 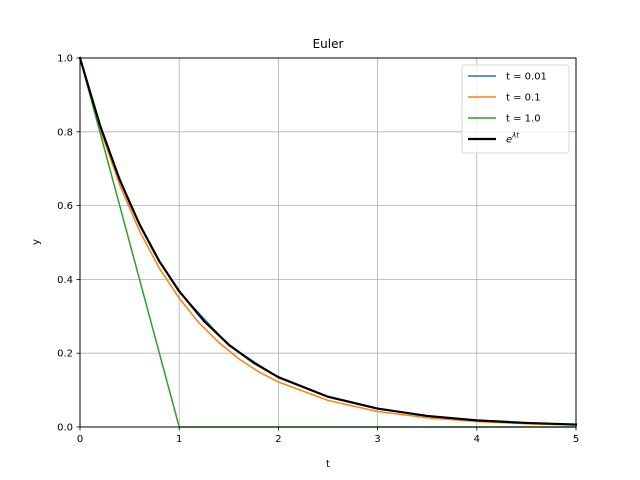 I want to click on legend-box, so click(x=515, y=109).